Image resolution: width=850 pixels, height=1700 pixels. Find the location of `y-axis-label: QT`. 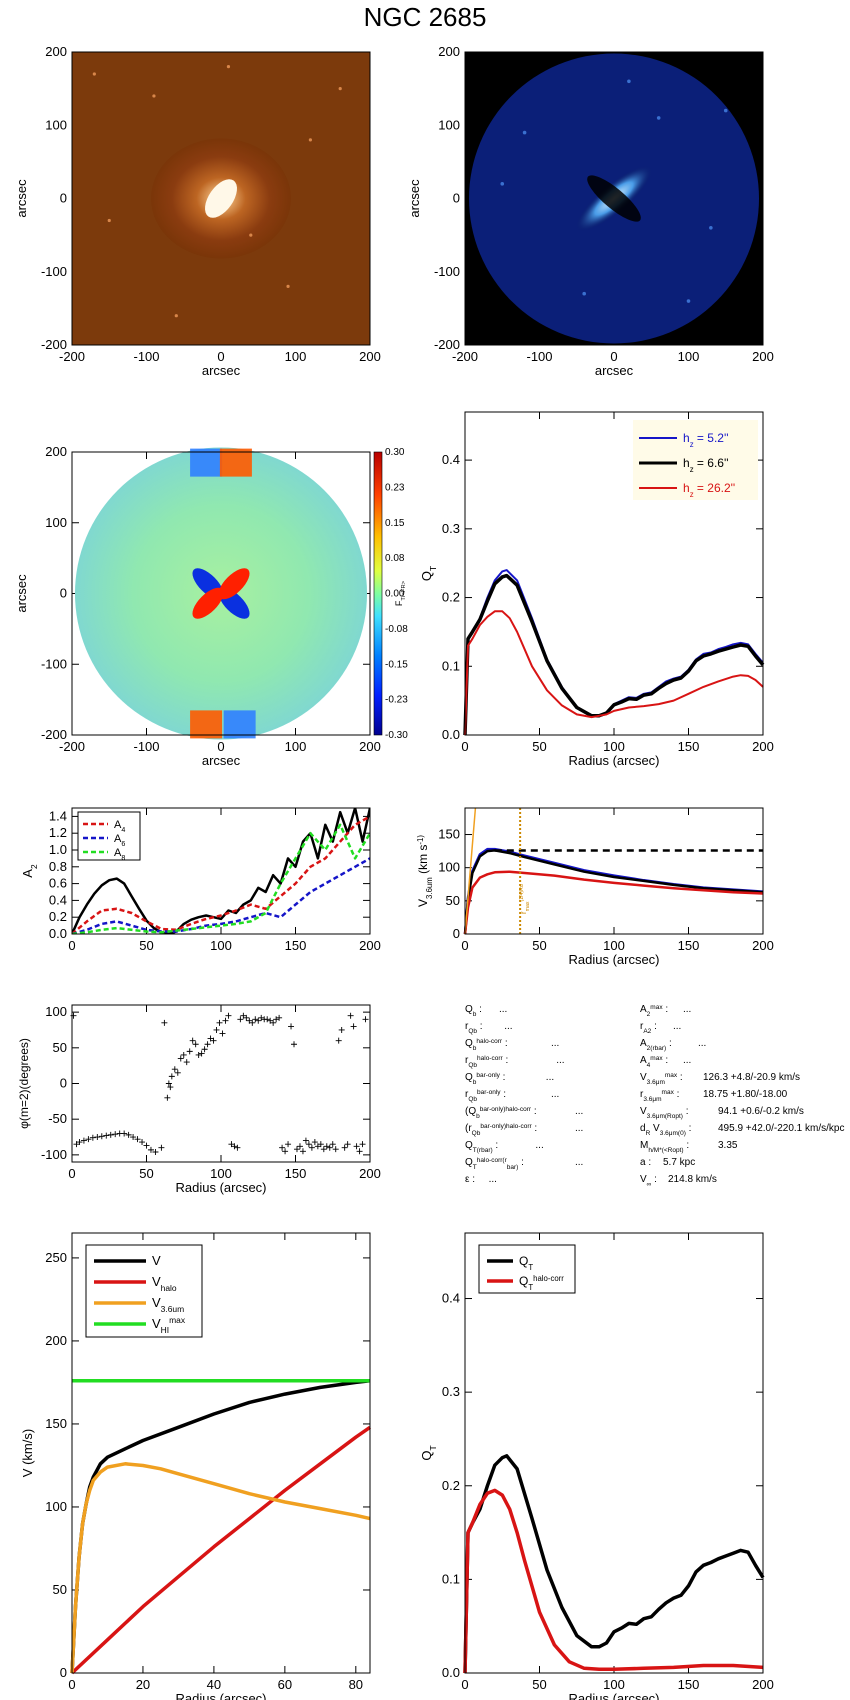

y-axis-label: QT is located at coordinates (428, 573).